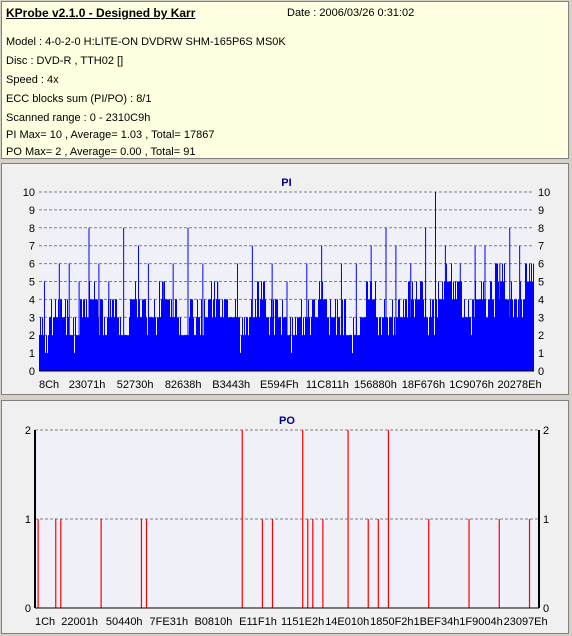 The height and width of the screenshot is (636, 572). Describe the element at coordinates (28, 609) in the screenshot. I see `y-tick-label-left: 0` at that location.